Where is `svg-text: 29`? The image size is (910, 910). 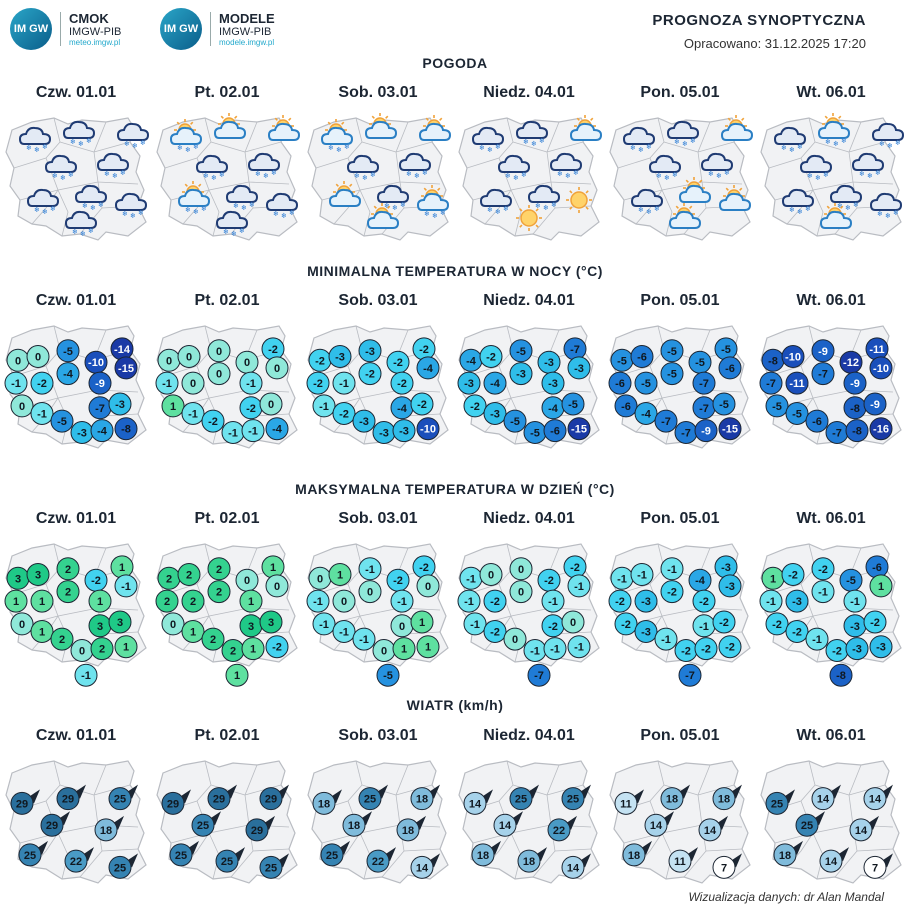 svg-text: 29 is located at coordinates (271, 800).